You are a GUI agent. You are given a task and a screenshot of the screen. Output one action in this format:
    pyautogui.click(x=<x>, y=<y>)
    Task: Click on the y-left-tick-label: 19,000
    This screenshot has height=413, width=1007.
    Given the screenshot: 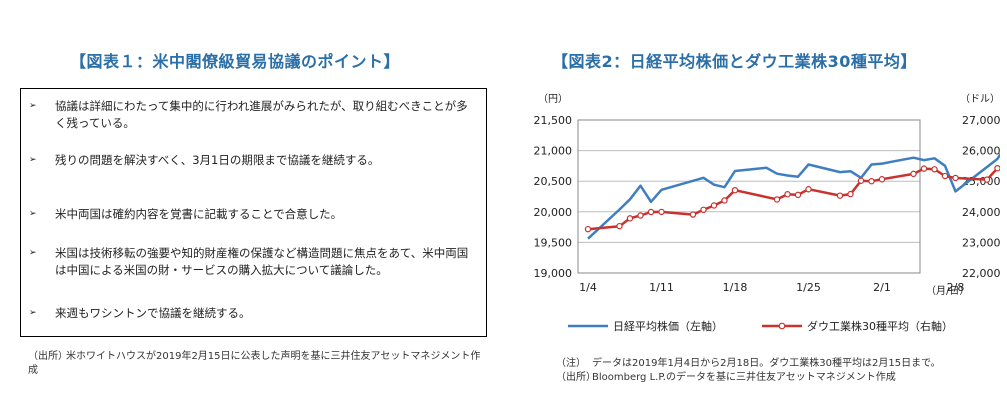 What is the action you would take?
    pyautogui.click(x=553, y=273)
    